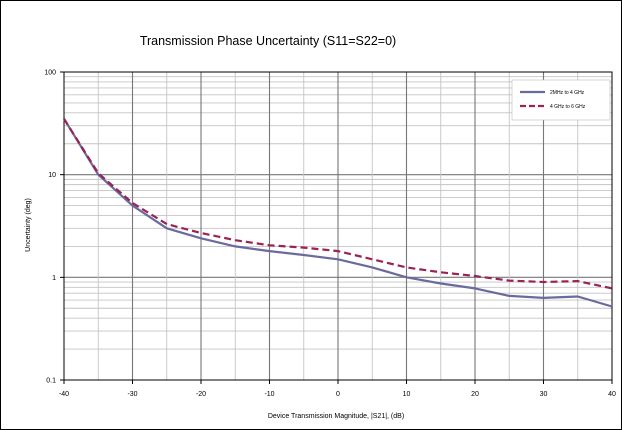  Describe the element at coordinates (54, 278) in the screenshot. I see `y-tick-label: 1` at that location.